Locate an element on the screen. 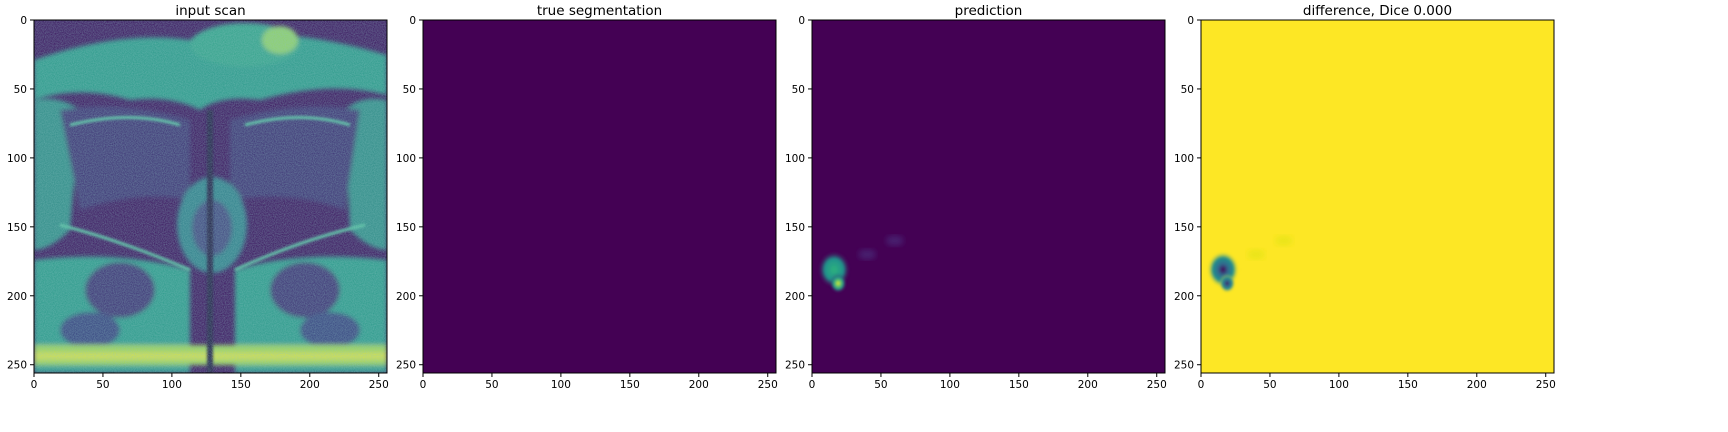 This screenshot has height=432, width=1728. panel-title: true segmentation is located at coordinates (599, 11).